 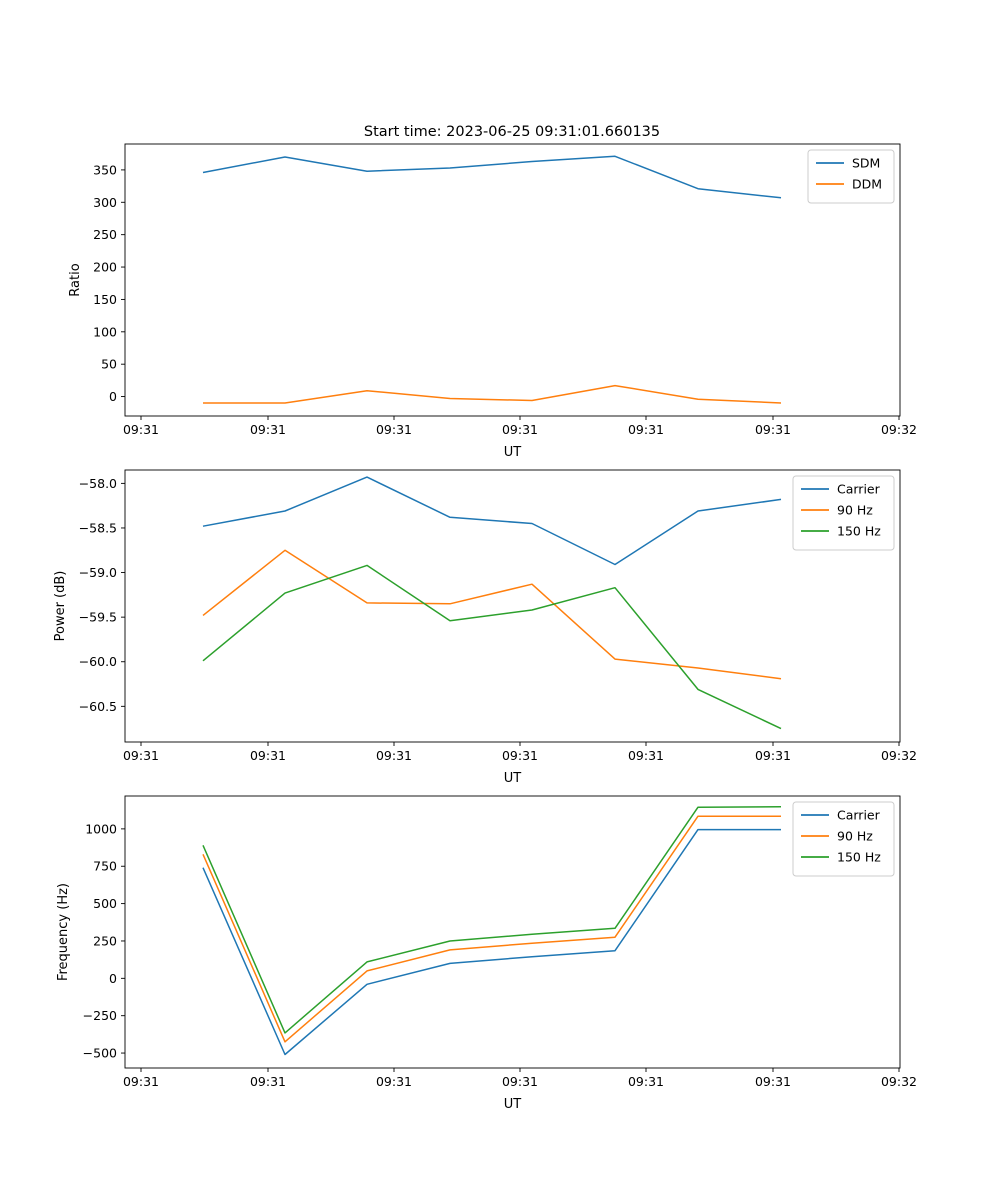 What do you see at coordinates (98, 617) in the screenshot?
I see `power-y-tick-label: −59.5` at bounding box center [98, 617].